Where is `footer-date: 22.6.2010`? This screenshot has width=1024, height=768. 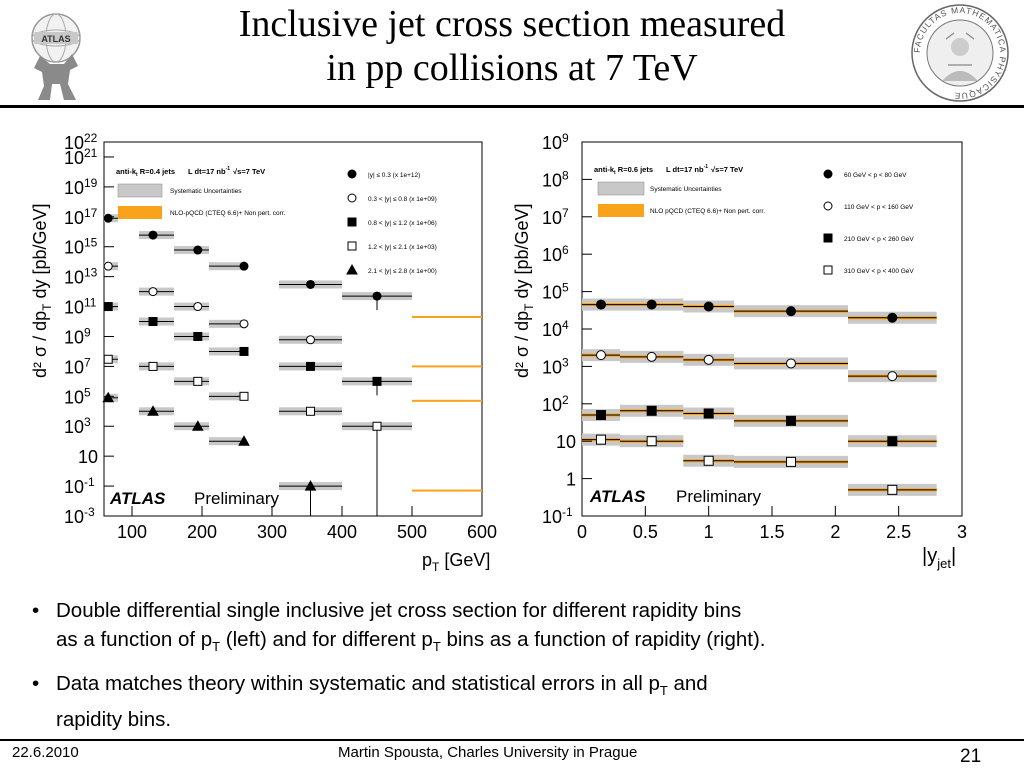 footer-date: 22.6.2010 is located at coordinates (45, 752).